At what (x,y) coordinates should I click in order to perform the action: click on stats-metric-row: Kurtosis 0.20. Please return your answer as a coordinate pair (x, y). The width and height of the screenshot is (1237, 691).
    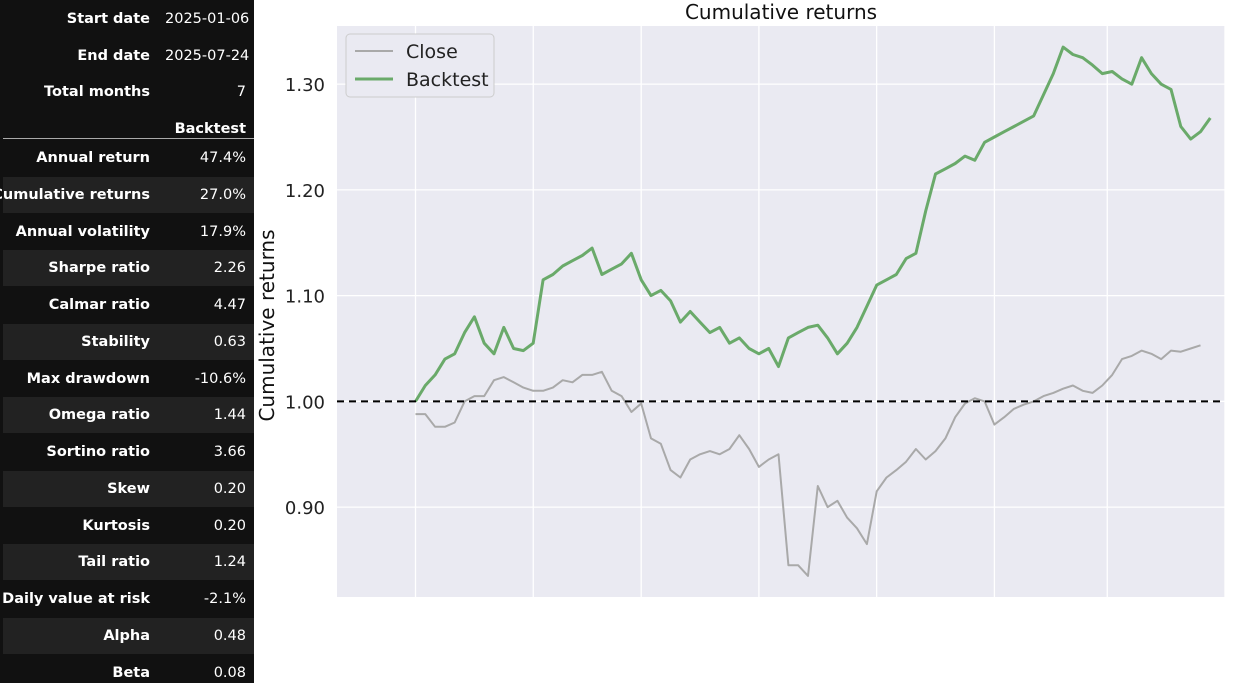
    Looking at the image, I should click on (128, 526).